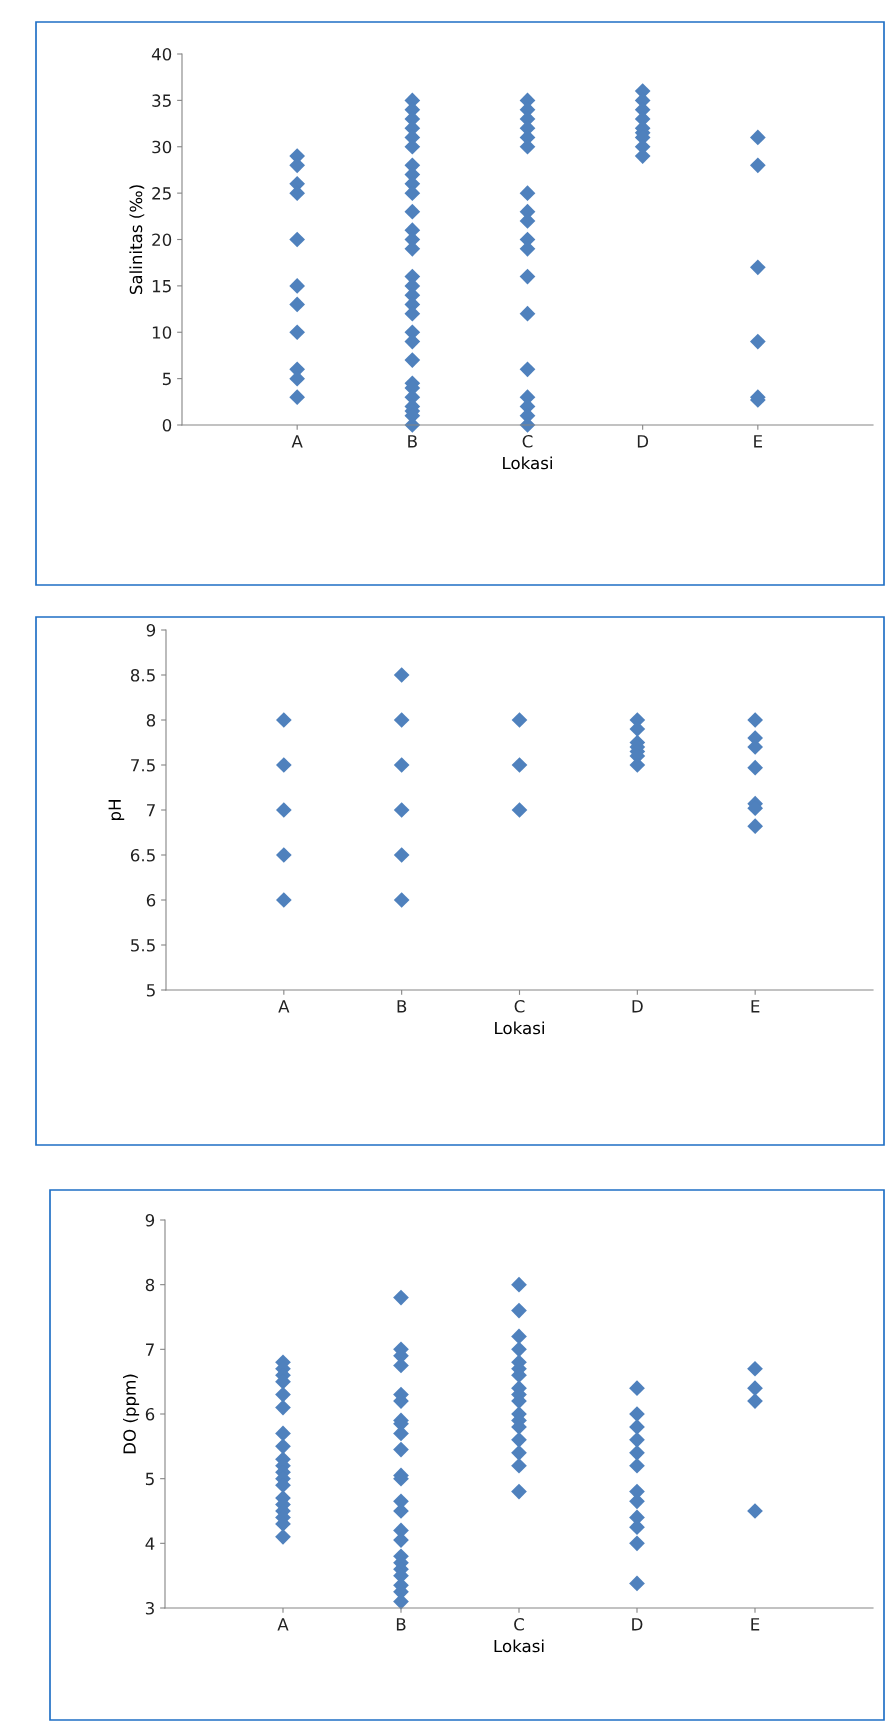 The width and height of the screenshot is (885, 1721). What do you see at coordinates (161, 54) in the screenshot?
I see `y-tick-label: 40` at bounding box center [161, 54].